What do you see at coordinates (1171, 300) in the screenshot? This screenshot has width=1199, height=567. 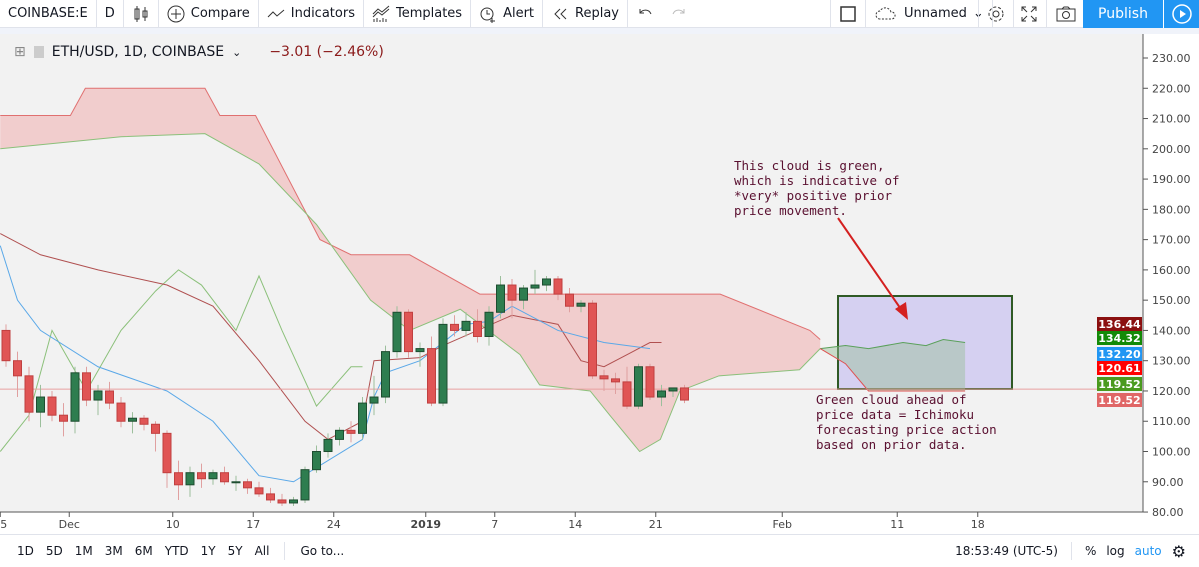 I see `y-tick-label: 150.00` at bounding box center [1171, 300].